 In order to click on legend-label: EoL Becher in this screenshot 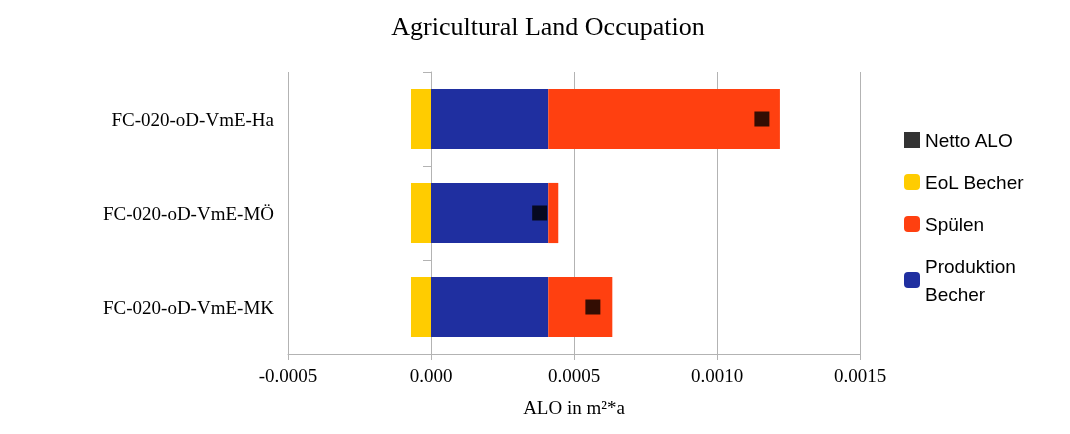, I will do `click(975, 182)`.